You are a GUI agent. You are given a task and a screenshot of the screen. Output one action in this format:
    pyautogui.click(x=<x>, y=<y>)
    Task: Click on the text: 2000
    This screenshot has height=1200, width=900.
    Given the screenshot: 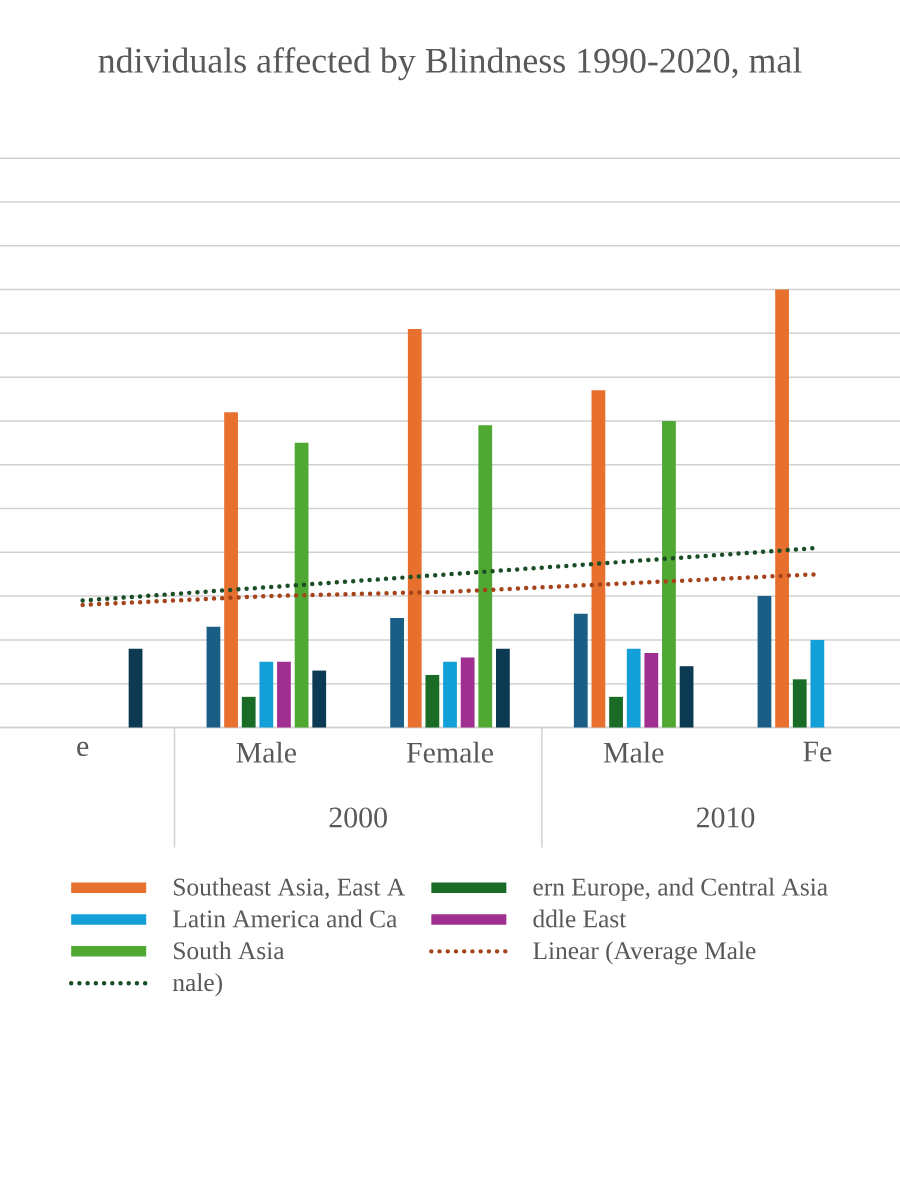 What is the action you would take?
    pyautogui.click(x=358, y=817)
    